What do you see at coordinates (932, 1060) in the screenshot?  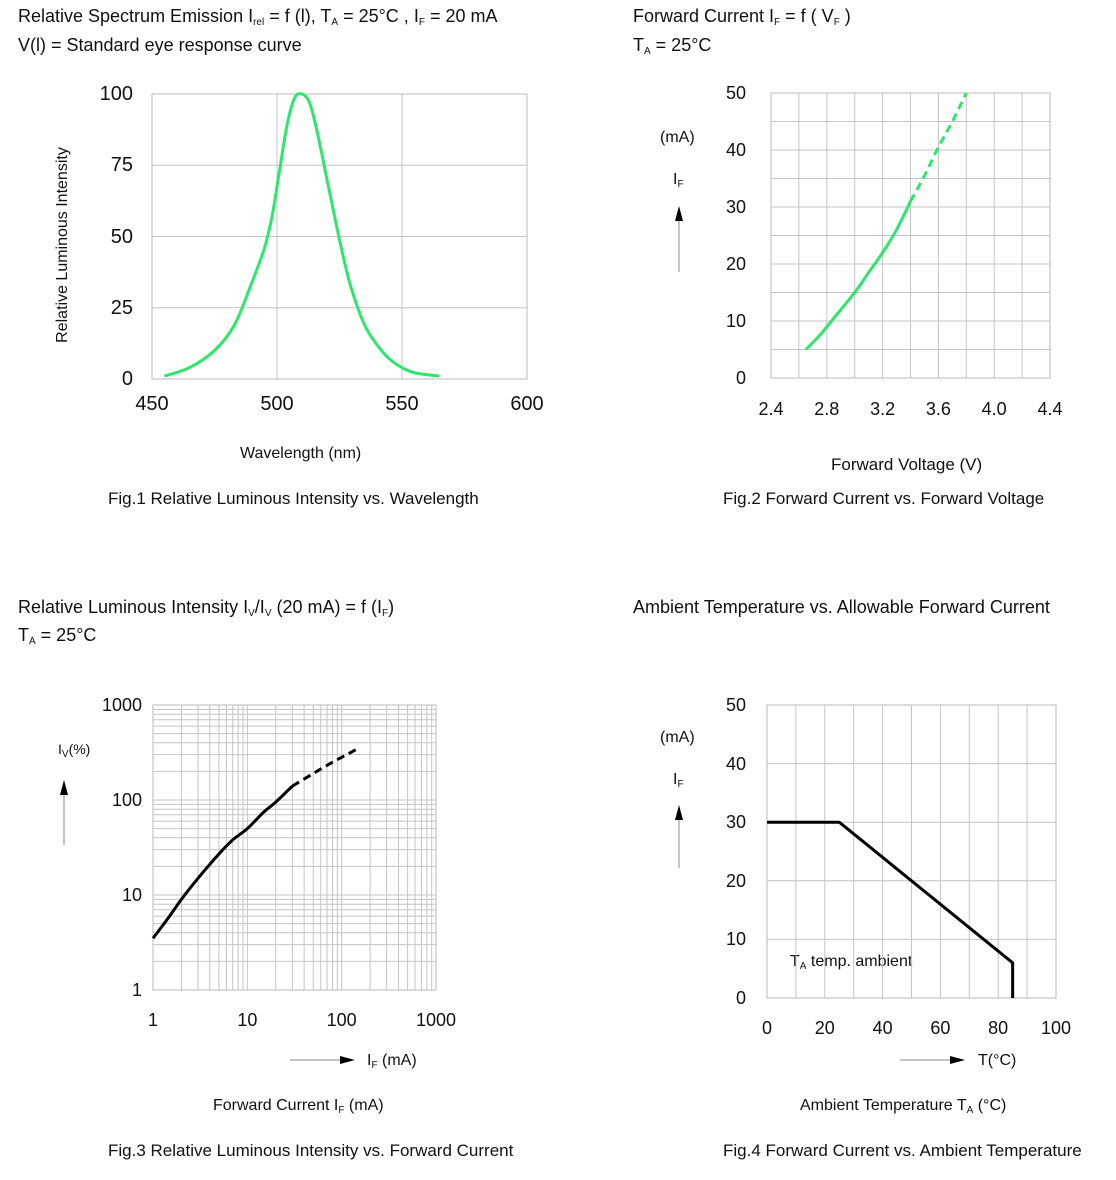 I see `fig4-x-arrow-icon` at bounding box center [932, 1060].